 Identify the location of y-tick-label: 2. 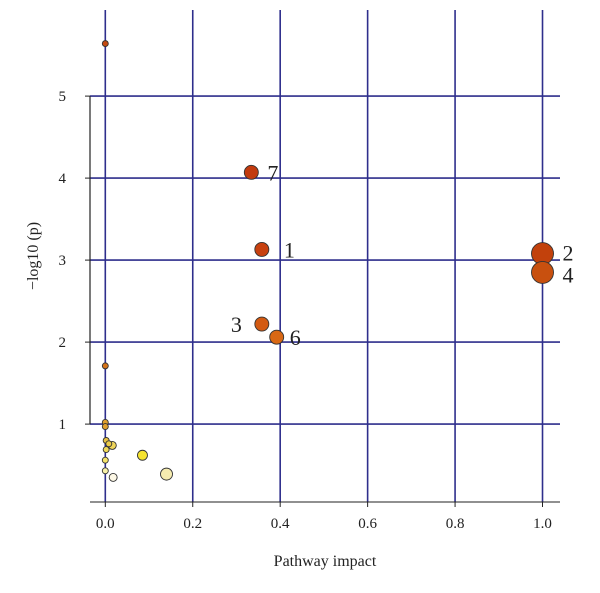
(63, 343).